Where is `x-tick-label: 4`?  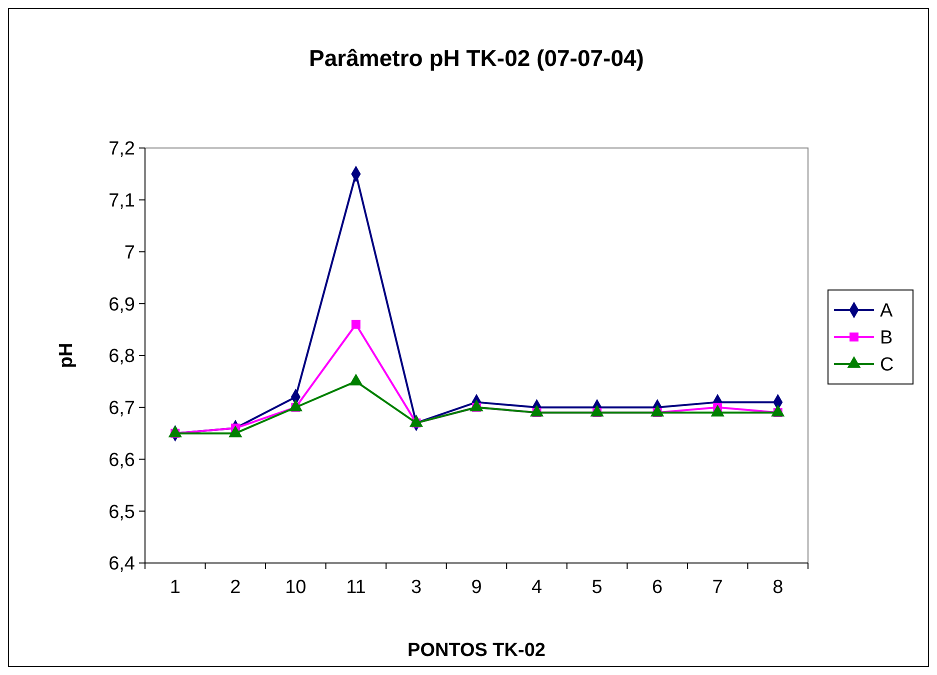
x-tick-label: 4 is located at coordinates (536, 587).